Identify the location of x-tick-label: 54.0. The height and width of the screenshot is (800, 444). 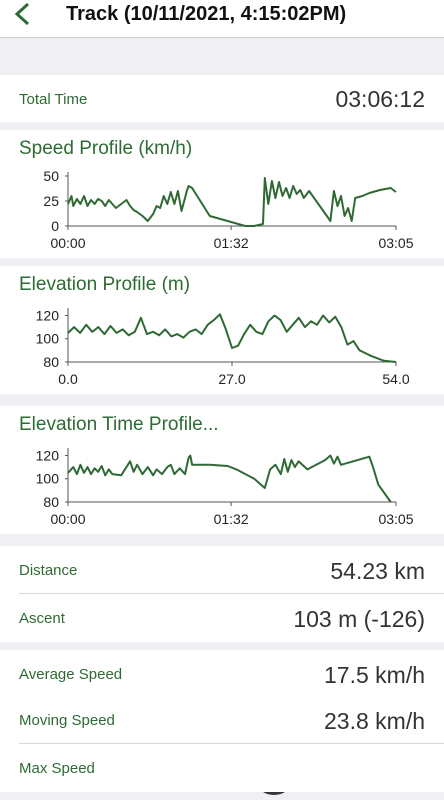
(395, 379).